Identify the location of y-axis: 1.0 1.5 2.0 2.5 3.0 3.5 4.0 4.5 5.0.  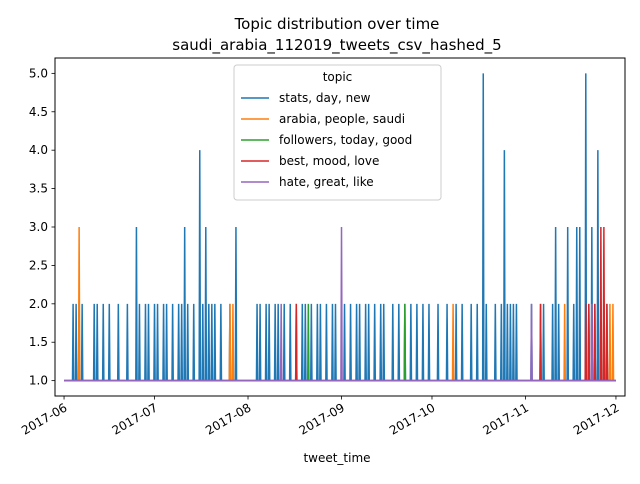
(42, 227).